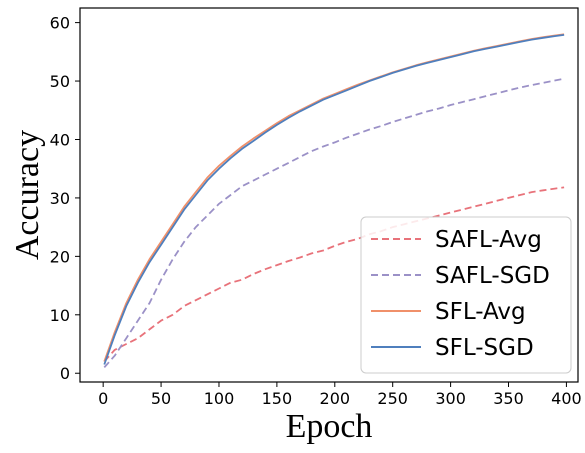 This screenshot has width=585, height=453. I want to click on x-tick-label: 350, so click(508, 398).